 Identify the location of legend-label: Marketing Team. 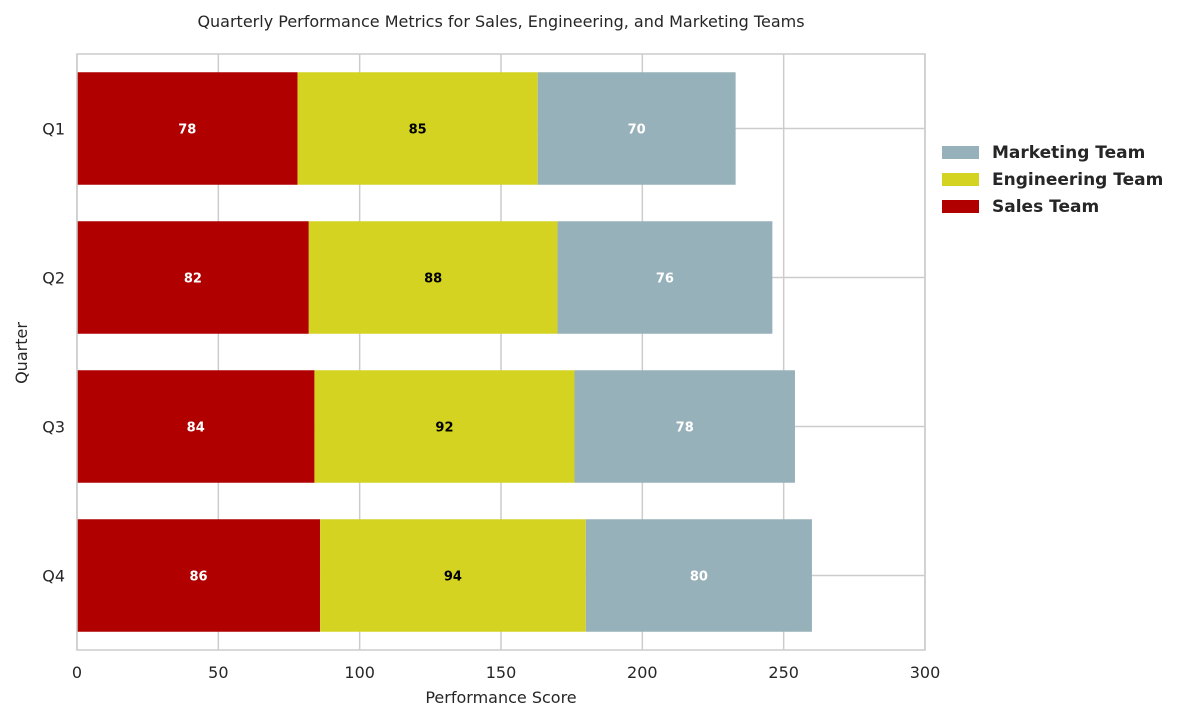
(1068, 153).